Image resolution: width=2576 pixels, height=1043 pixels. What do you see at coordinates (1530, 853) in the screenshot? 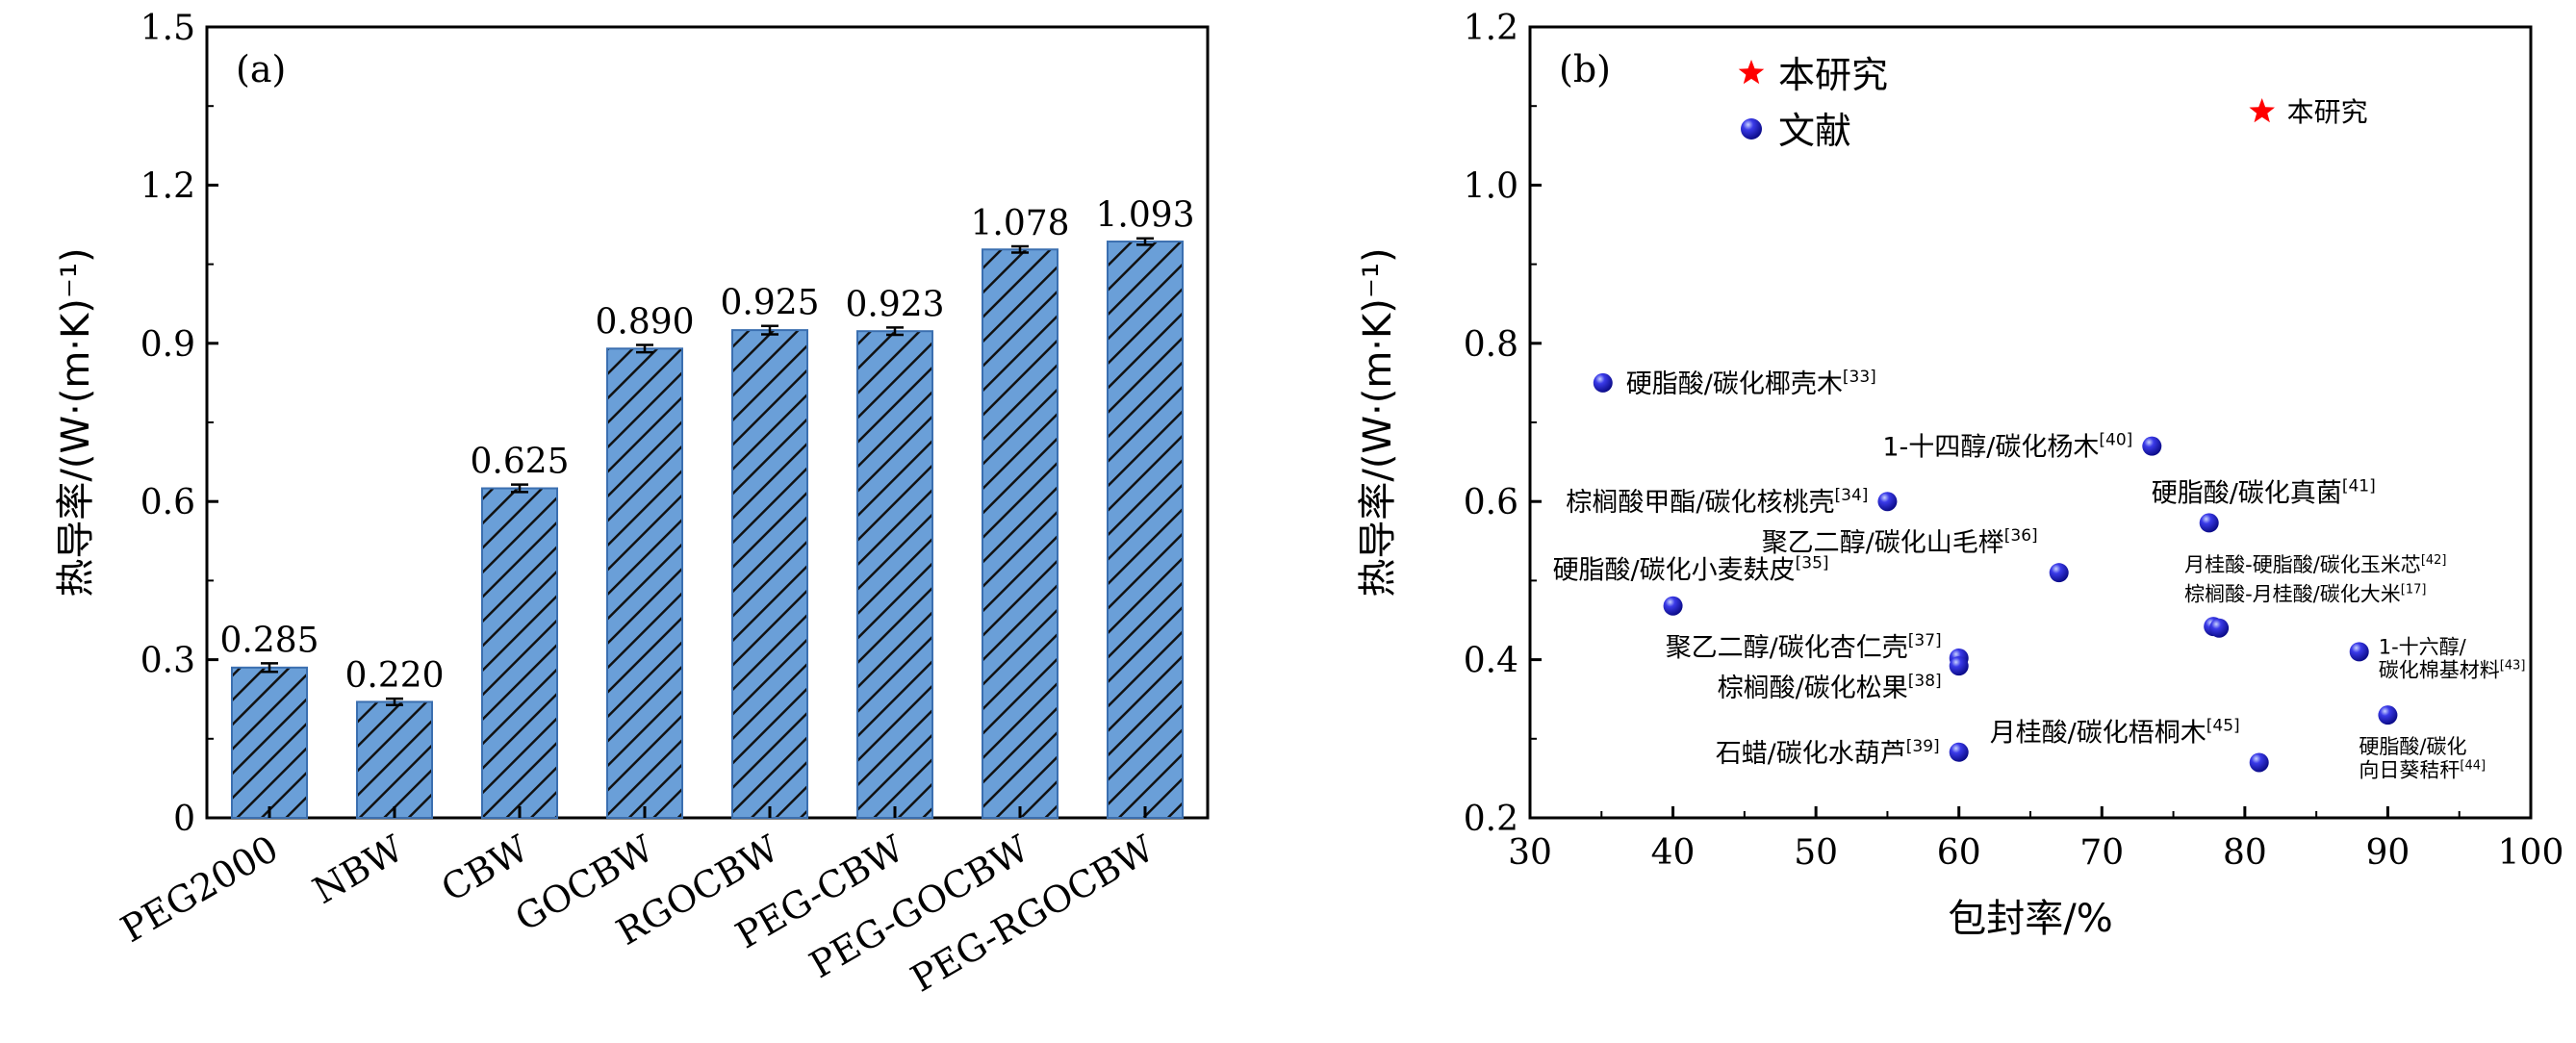
I see `x-tick-label: 30` at bounding box center [1530, 853].